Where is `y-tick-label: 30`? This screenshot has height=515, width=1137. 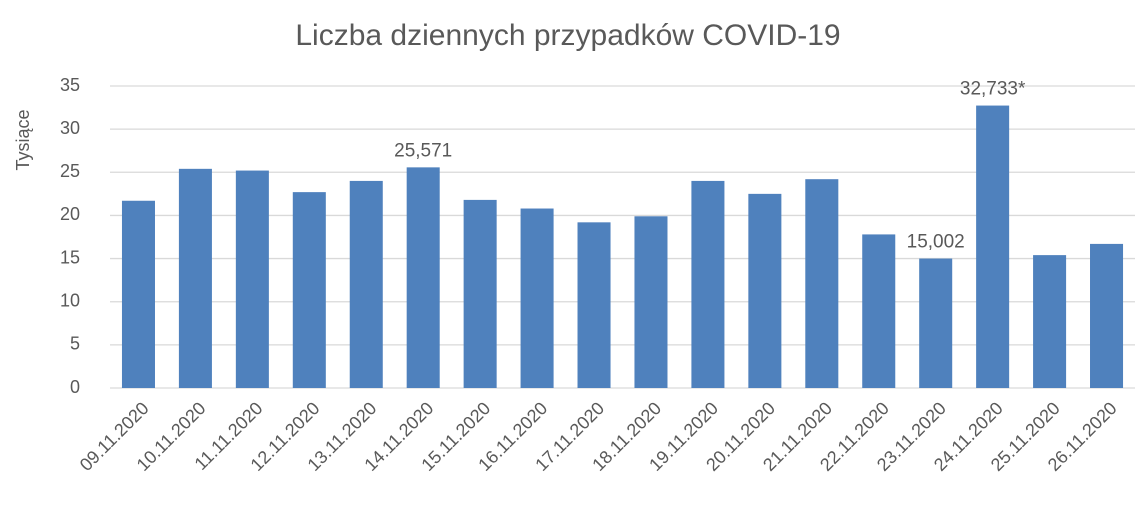 y-tick-label: 30 is located at coordinates (70, 128).